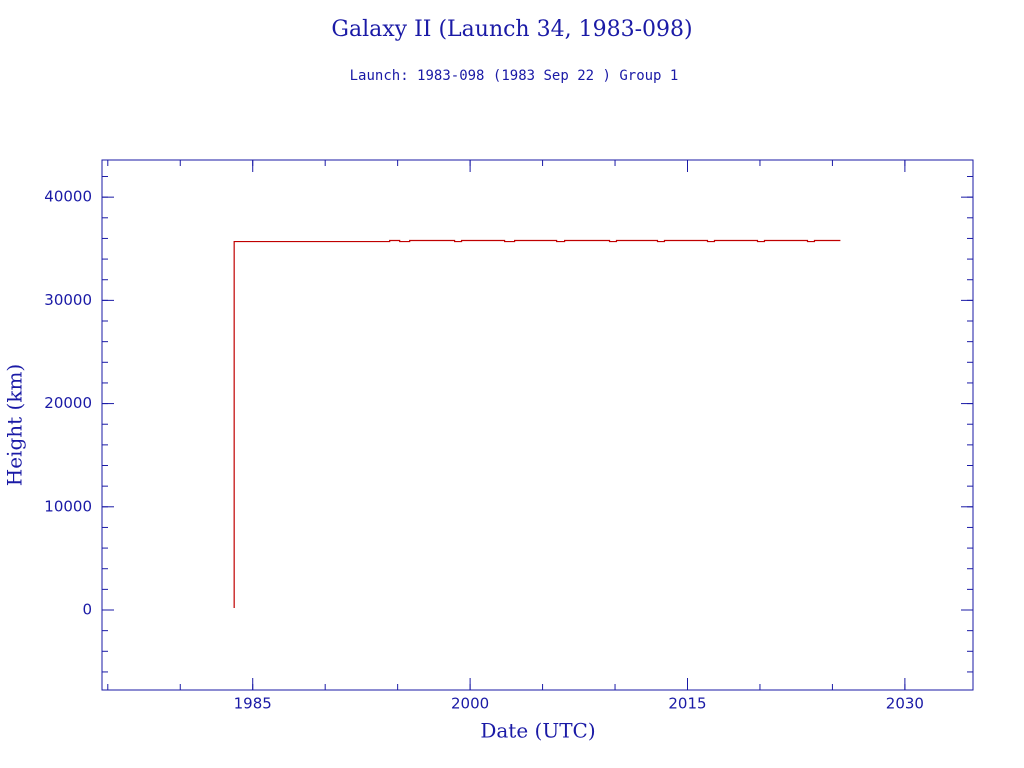 The width and height of the screenshot is (1024, 768). What do you see at coordinates (253, 704) in the screenshot?
I see `x-tick-label: 1985` at bounding box center [253, 704].